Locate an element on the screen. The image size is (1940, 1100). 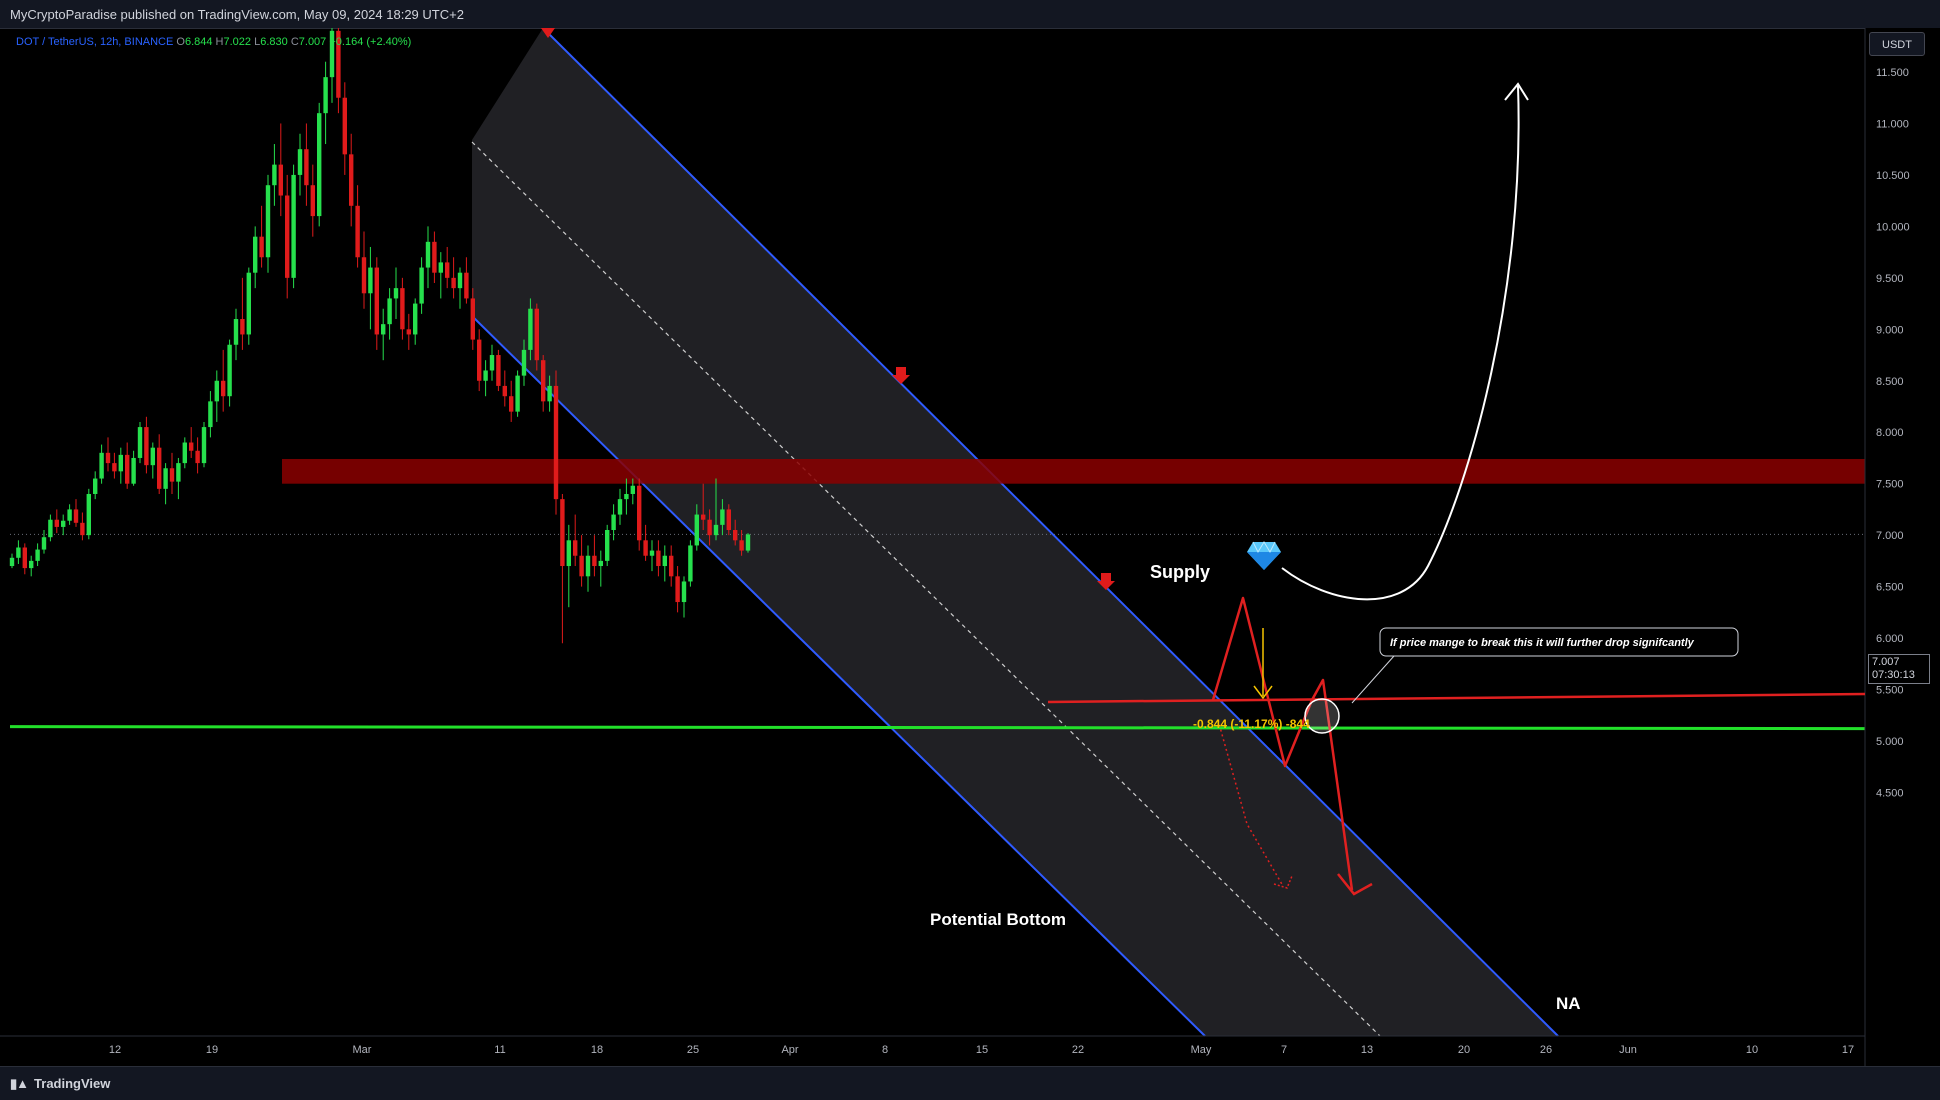
time-tick-label: 11 is located at coordinates (499, 1050).